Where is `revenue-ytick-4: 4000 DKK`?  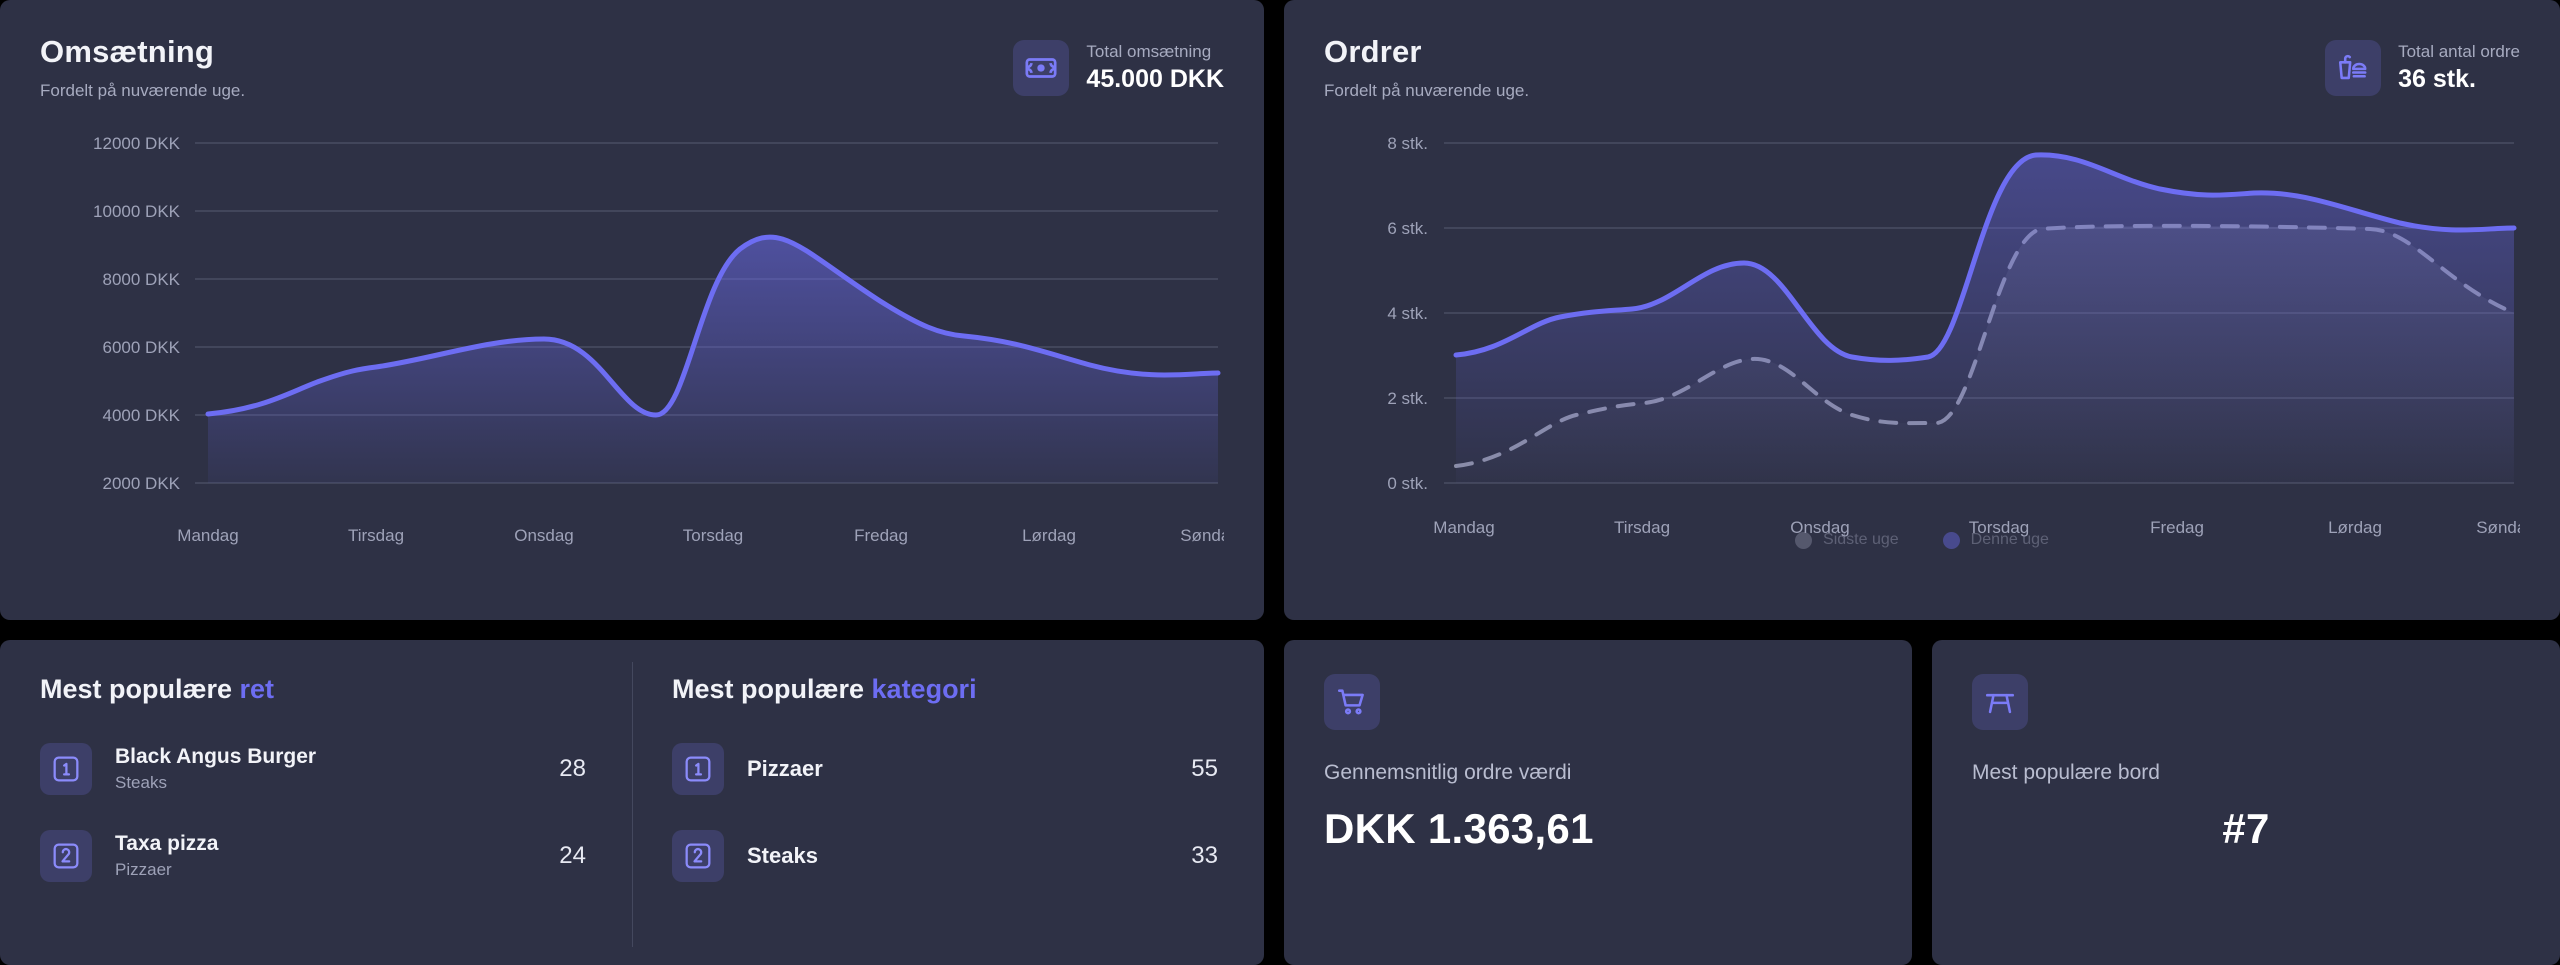 revenue-ytick-4: 4000 DKK is located at coordinates (142, 415).